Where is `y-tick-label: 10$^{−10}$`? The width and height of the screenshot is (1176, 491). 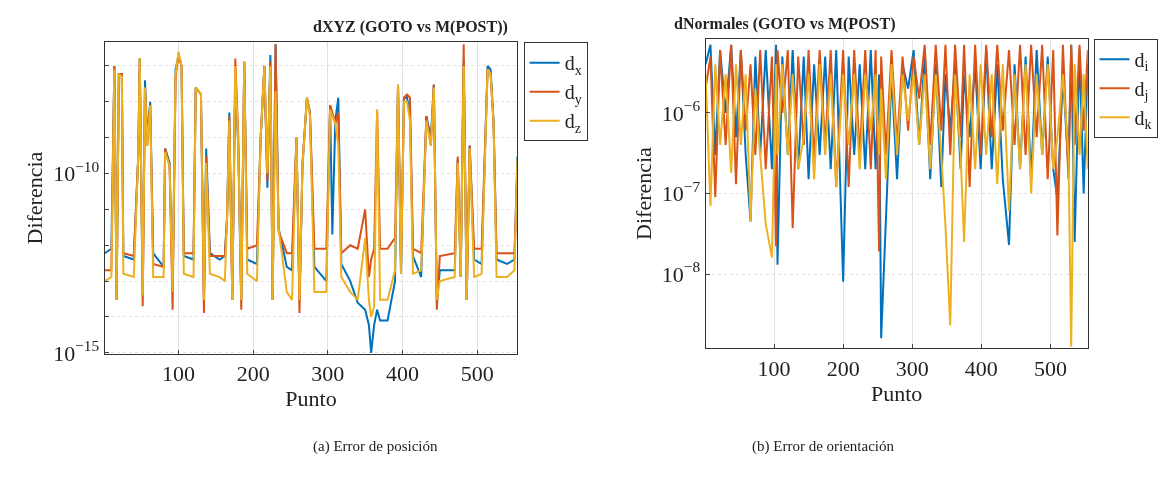
y-tick-label: 10$^{−10}$ is located at coordinates (76, 172).